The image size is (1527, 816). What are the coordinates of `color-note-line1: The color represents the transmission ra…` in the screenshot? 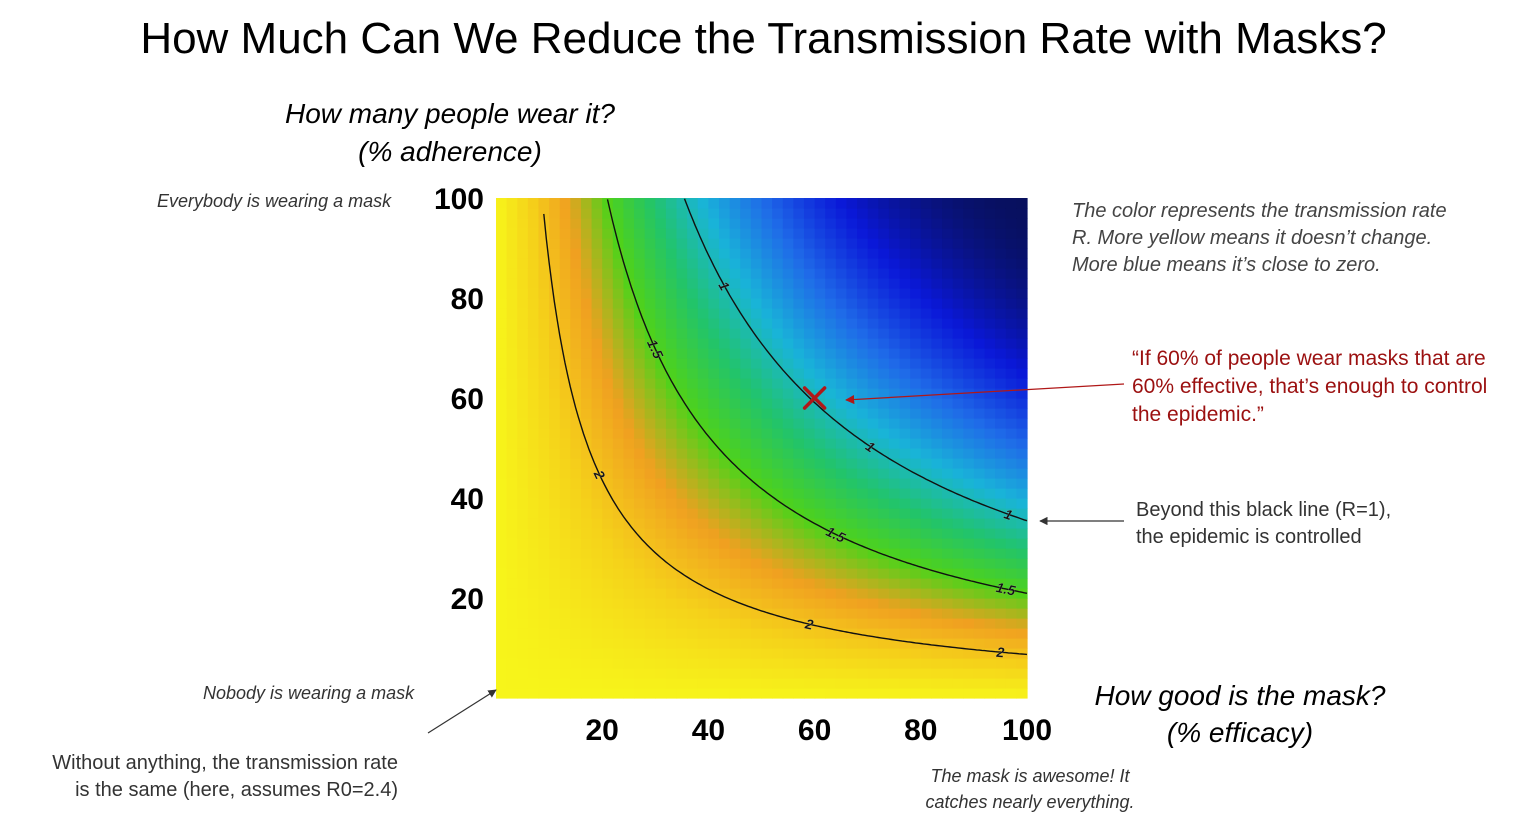 It's located at (1259, 211).